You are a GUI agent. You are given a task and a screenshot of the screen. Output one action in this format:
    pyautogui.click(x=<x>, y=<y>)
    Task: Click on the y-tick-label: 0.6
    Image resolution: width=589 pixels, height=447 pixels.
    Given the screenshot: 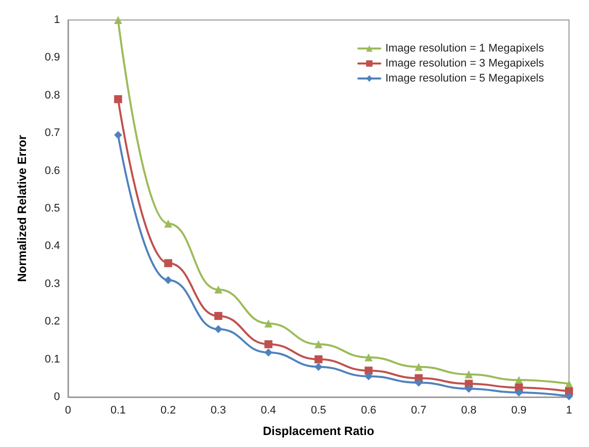 What is the action you would take?
    pyautogui.click(x=52, y=170)
    